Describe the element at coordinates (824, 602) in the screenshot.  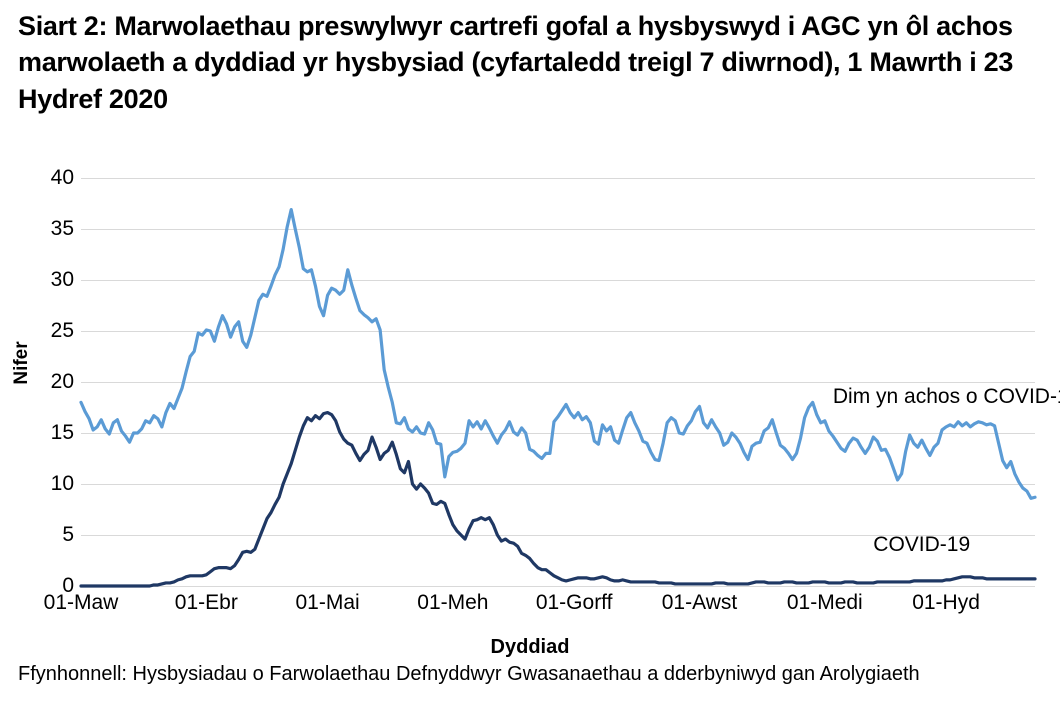
I see `x-axis-tick-label: 01-Medi` at that location.